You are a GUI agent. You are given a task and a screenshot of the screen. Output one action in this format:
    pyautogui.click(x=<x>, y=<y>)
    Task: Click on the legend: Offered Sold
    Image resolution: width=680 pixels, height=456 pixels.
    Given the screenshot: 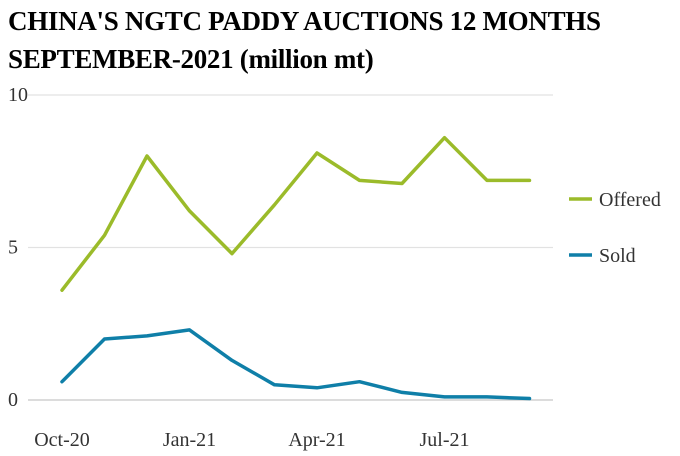 What is the action you would take?
    pyautogui.click(x=615, y=228)
    